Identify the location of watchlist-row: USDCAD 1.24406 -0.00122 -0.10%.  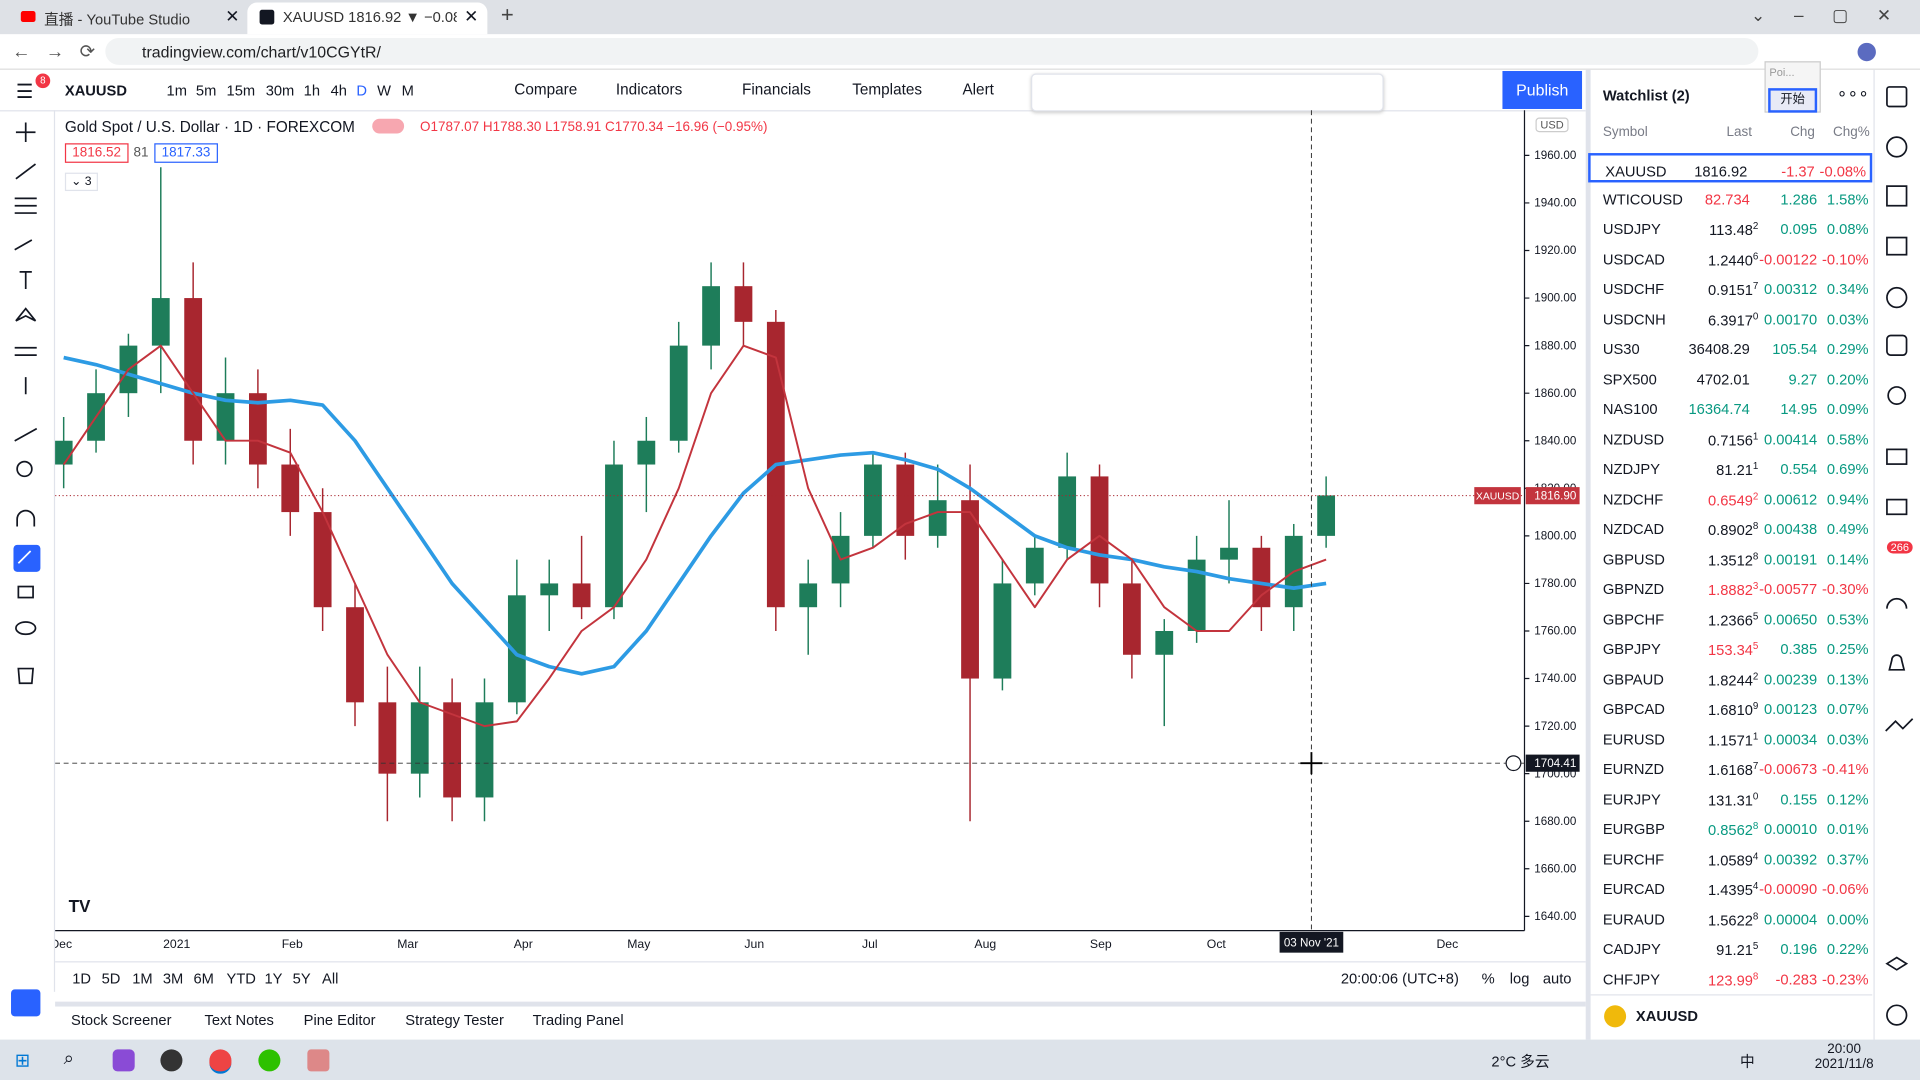
(1730, 257).